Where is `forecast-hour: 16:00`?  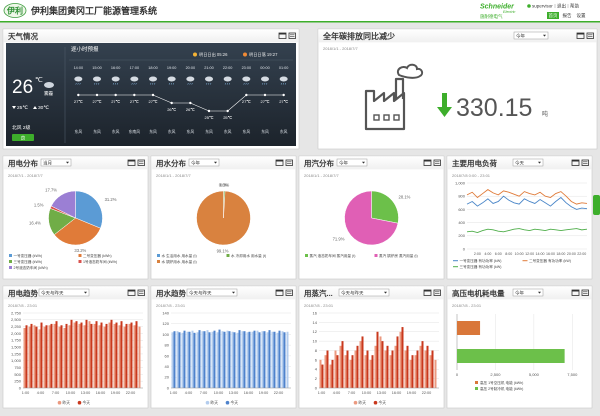
forecast-hour: 16:00 is located at coordinates (116, 68).